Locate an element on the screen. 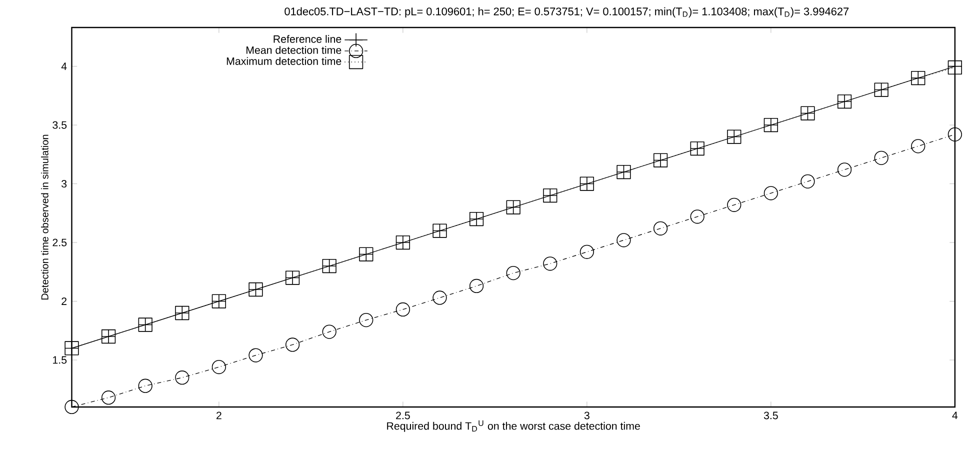 This screenshot has height=452, width=968. y-tick-label: 3 is located at coordinates (64, 184).